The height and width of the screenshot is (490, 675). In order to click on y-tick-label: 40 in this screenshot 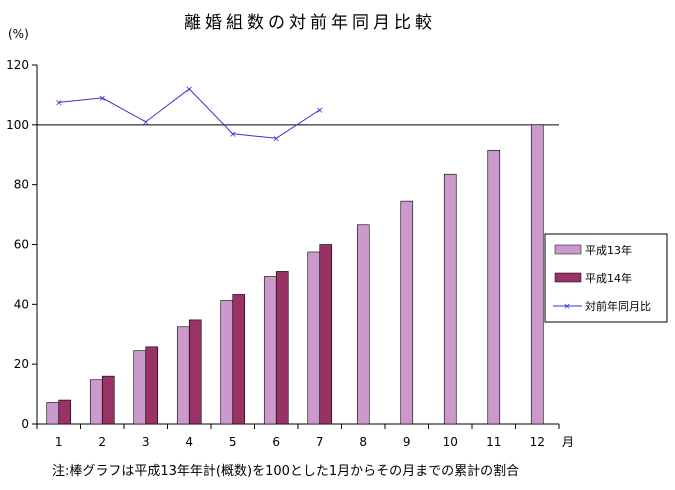, I will do `click(21, 304)`.